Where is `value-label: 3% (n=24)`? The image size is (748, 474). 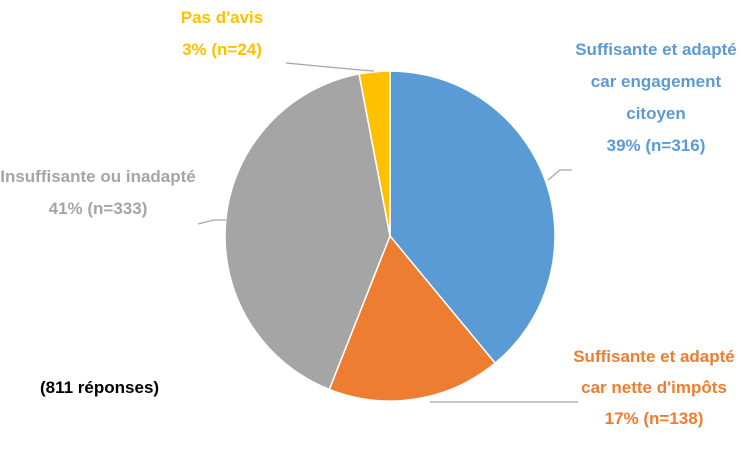 value-label: 3% (n=24) is located at coordinates (222, 49).